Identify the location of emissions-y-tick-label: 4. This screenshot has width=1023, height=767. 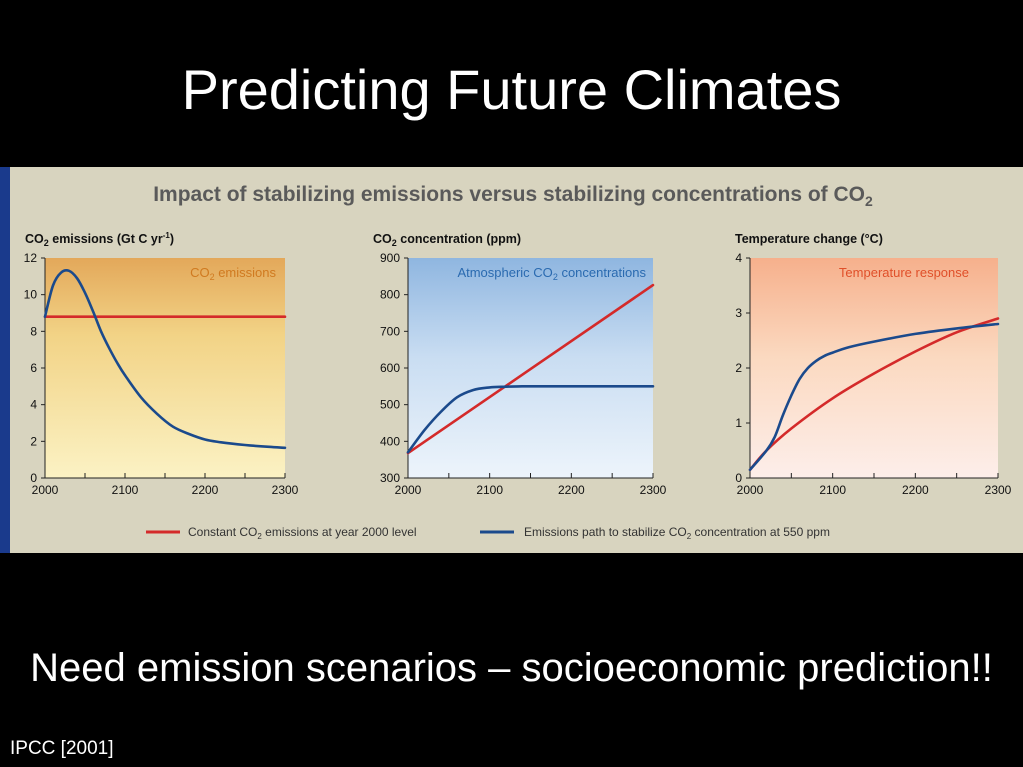
(33, 405).